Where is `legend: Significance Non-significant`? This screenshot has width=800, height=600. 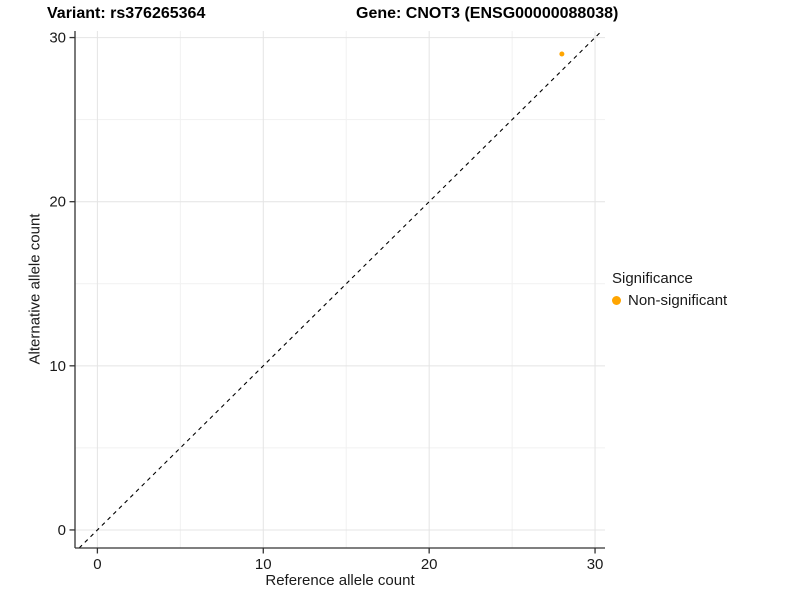
legend: Significance Non-significant is located at coordinates (669, 289).